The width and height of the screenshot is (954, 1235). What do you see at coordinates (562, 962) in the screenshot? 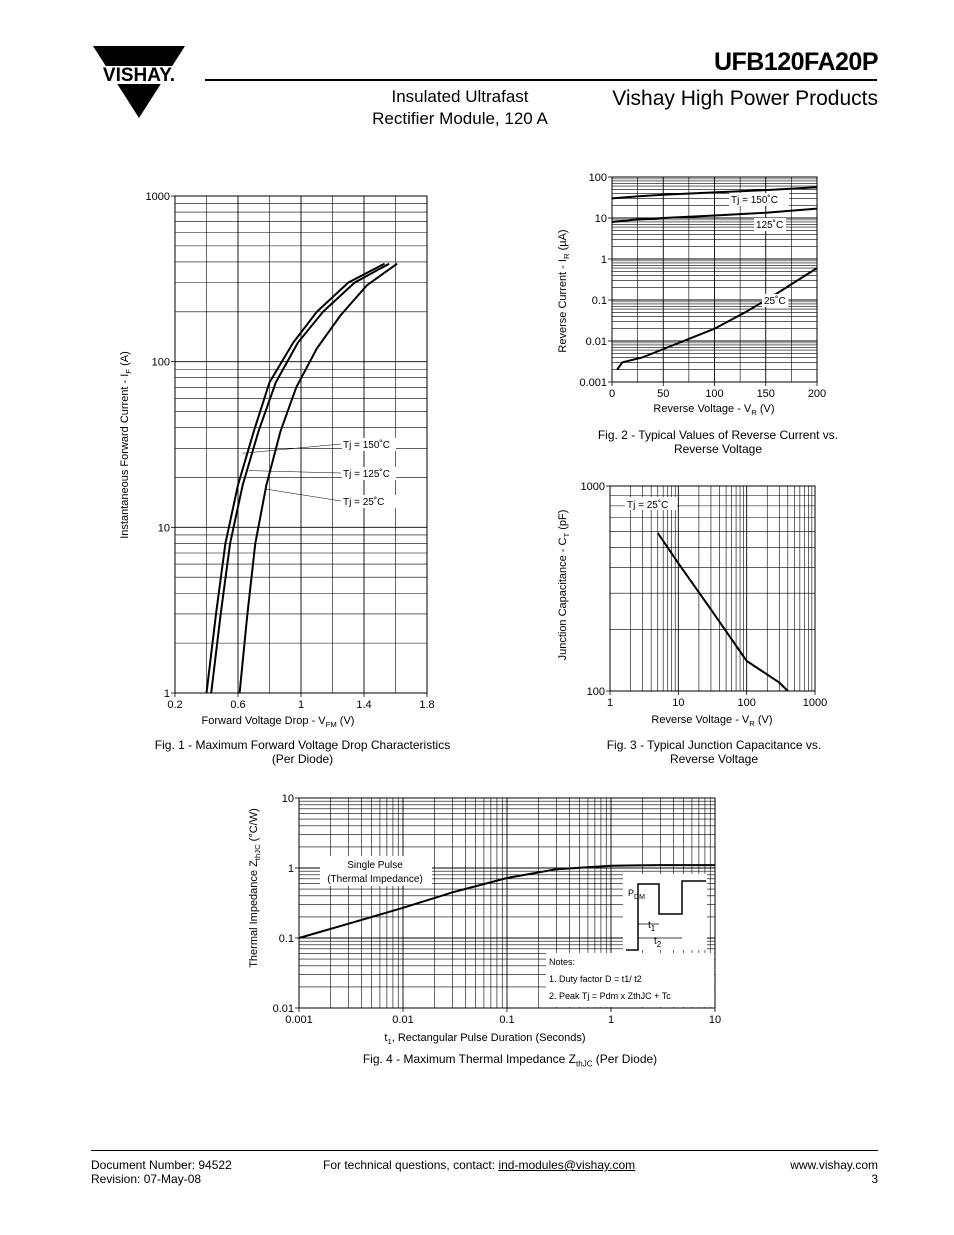
I see `notes-title: Notes:` at bounding box center [562, 962].